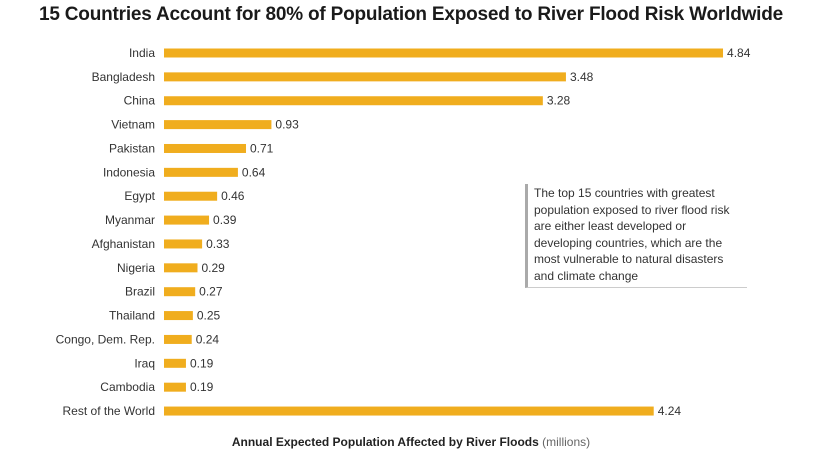 The height and width of the screenshot is (462, 822). I want to click on value-label: 0.27, so click(211, 292).